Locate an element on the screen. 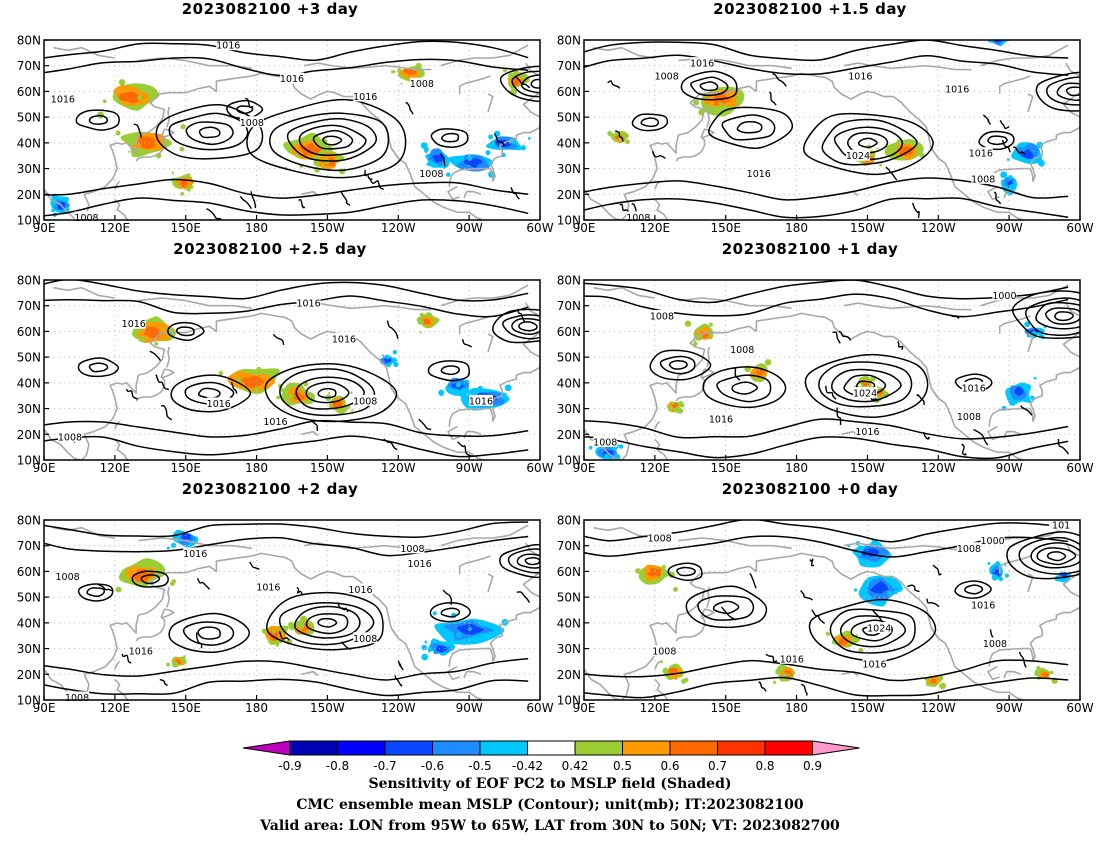 The height and width of the screenshot is (850, 1100). x-tick-label: 180 is located at coordinates (256, 228).